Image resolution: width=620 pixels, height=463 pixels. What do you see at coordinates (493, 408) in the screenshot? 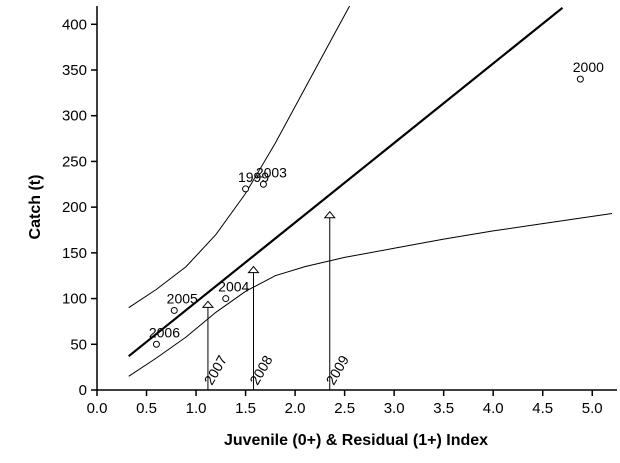
I see `x-tick-label: 4.0` at bounding box center [493, 408].